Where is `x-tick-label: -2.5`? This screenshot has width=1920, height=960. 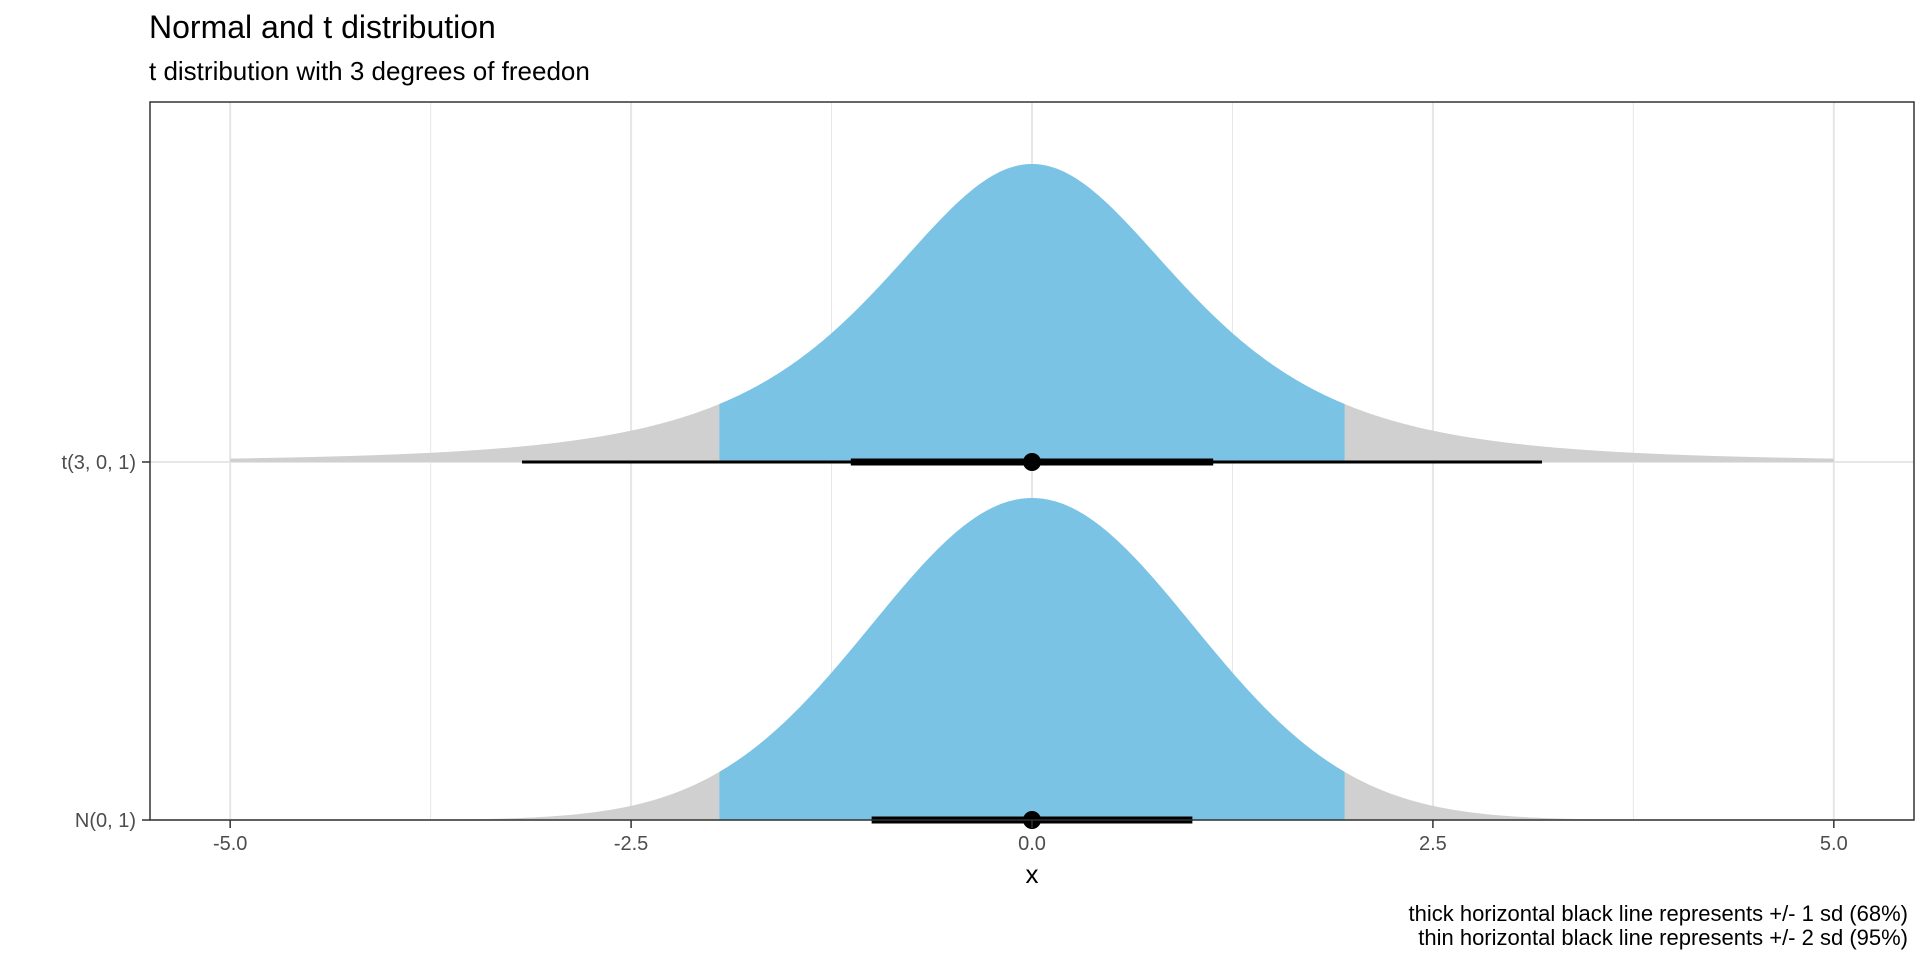 x-tick-label: -2.5 is located at coordinates (631, 844).